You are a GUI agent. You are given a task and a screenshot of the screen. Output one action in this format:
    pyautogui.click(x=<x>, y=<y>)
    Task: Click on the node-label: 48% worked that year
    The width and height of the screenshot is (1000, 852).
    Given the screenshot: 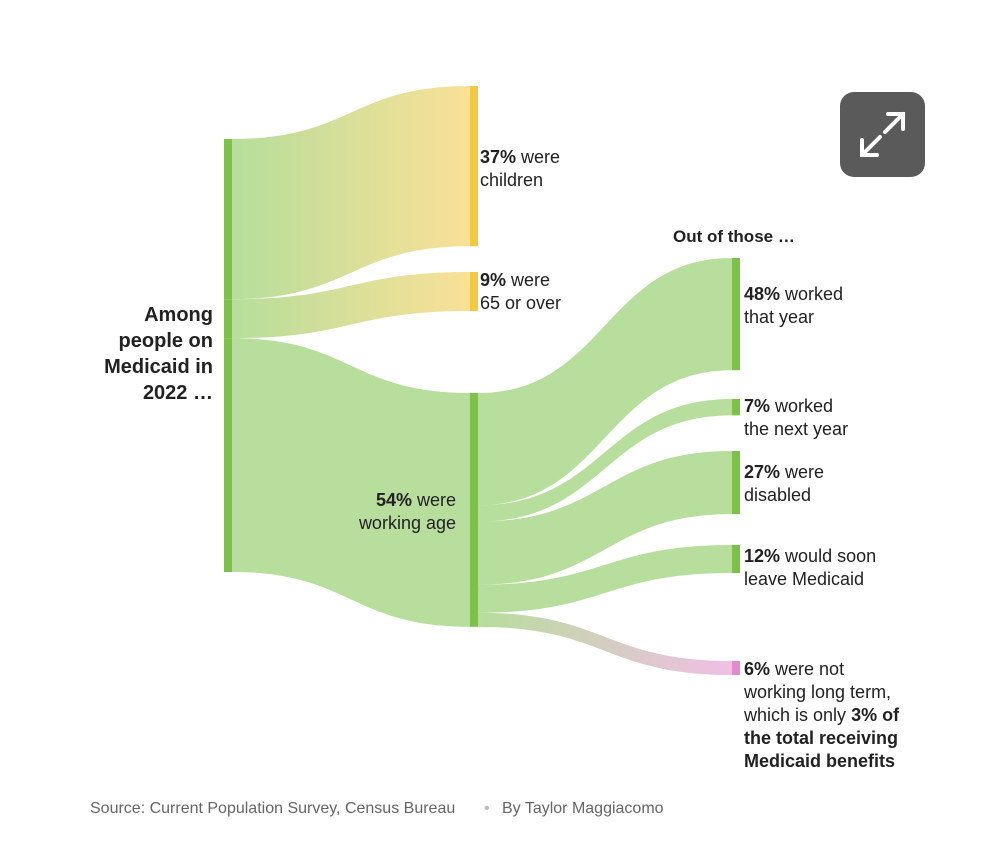 What is the action you would take?
    pyautogui.click(x=801, y=306)
    